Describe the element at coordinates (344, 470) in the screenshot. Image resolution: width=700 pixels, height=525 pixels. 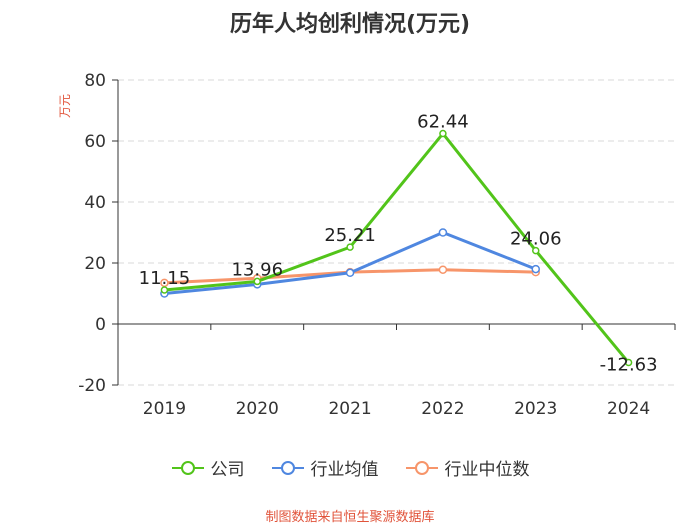
I see `legend-label-industry-mean: 行业均值` at that location.